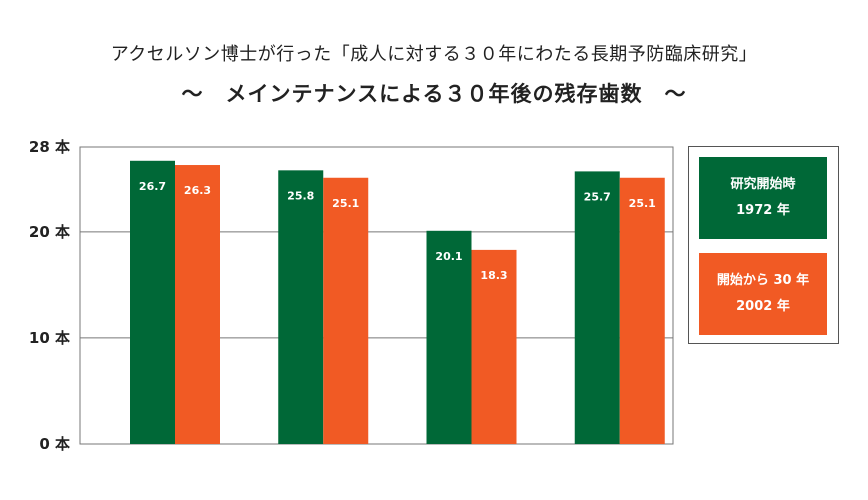 Image resolution: width=868 pixels, height=500 pixels. Describe the element at coordinates (763, 306) in the screenshot. I see `legend-sublabel-series-2: 2002 年` at that location.